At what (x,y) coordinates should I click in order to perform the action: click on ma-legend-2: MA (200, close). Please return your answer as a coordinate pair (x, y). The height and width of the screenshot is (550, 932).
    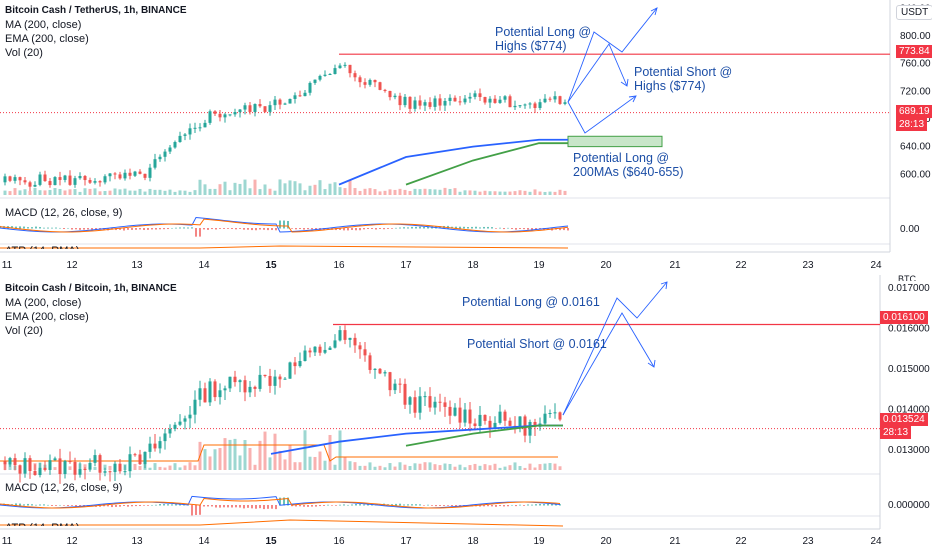
    Looking at the image, I should click on (43, 303).